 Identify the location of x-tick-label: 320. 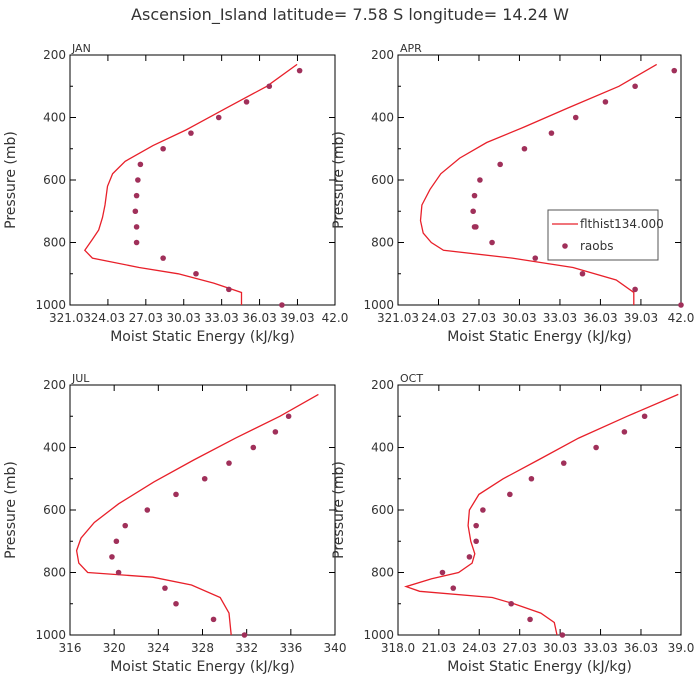
(114, 648).